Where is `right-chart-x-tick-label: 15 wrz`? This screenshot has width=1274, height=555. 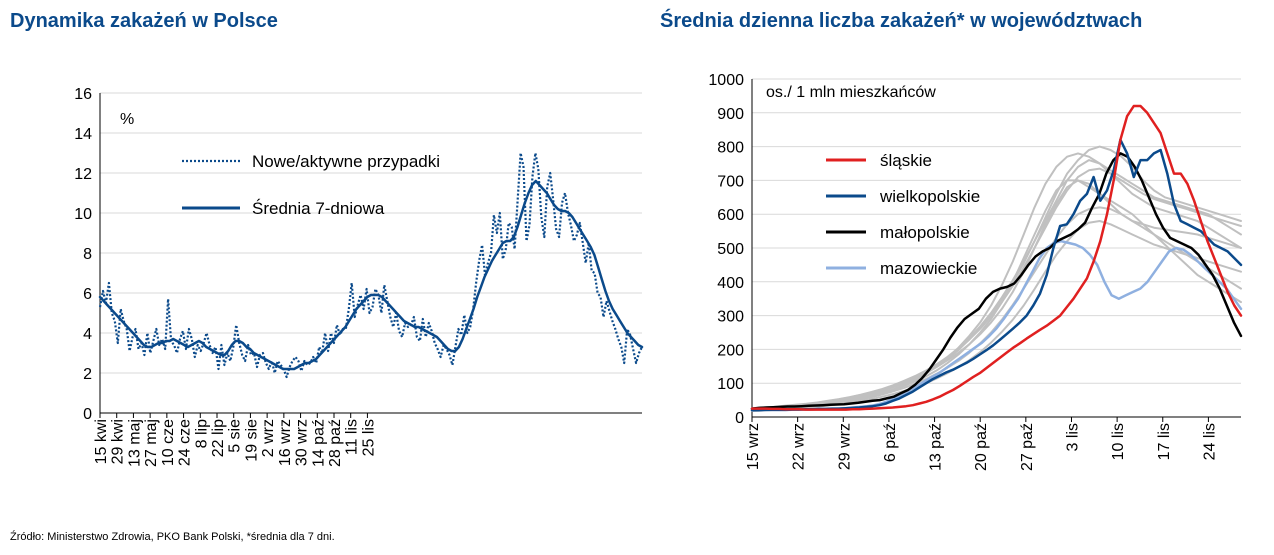 right-chart-x-tick-label: 15 wrz is located at coordinates (753, 446).